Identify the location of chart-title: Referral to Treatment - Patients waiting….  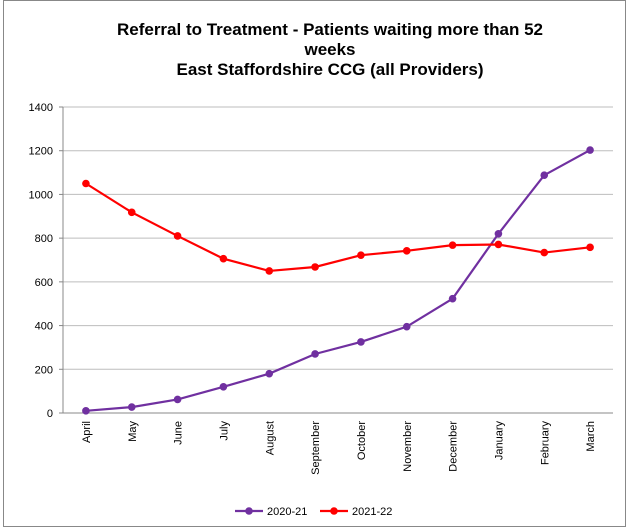
(330, 39).